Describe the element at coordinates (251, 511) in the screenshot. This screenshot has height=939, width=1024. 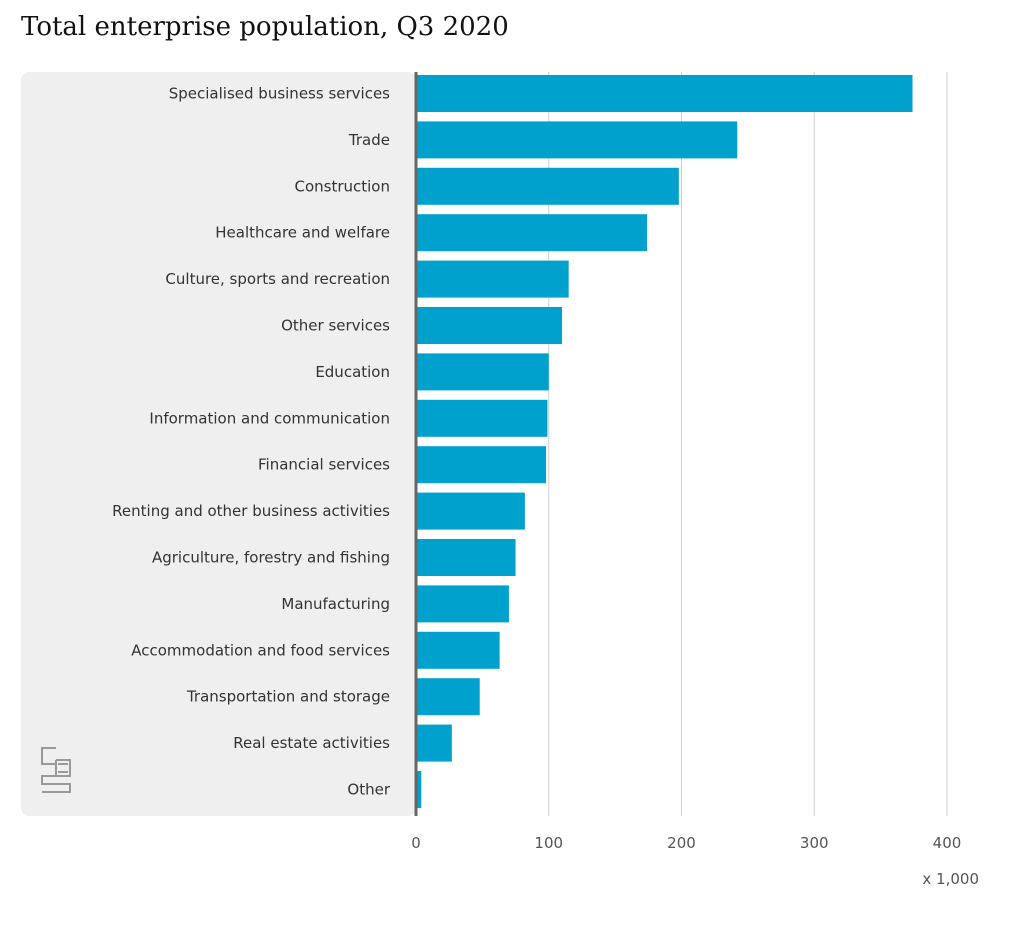
I see `category-label: Renting and other business activities` at that location.